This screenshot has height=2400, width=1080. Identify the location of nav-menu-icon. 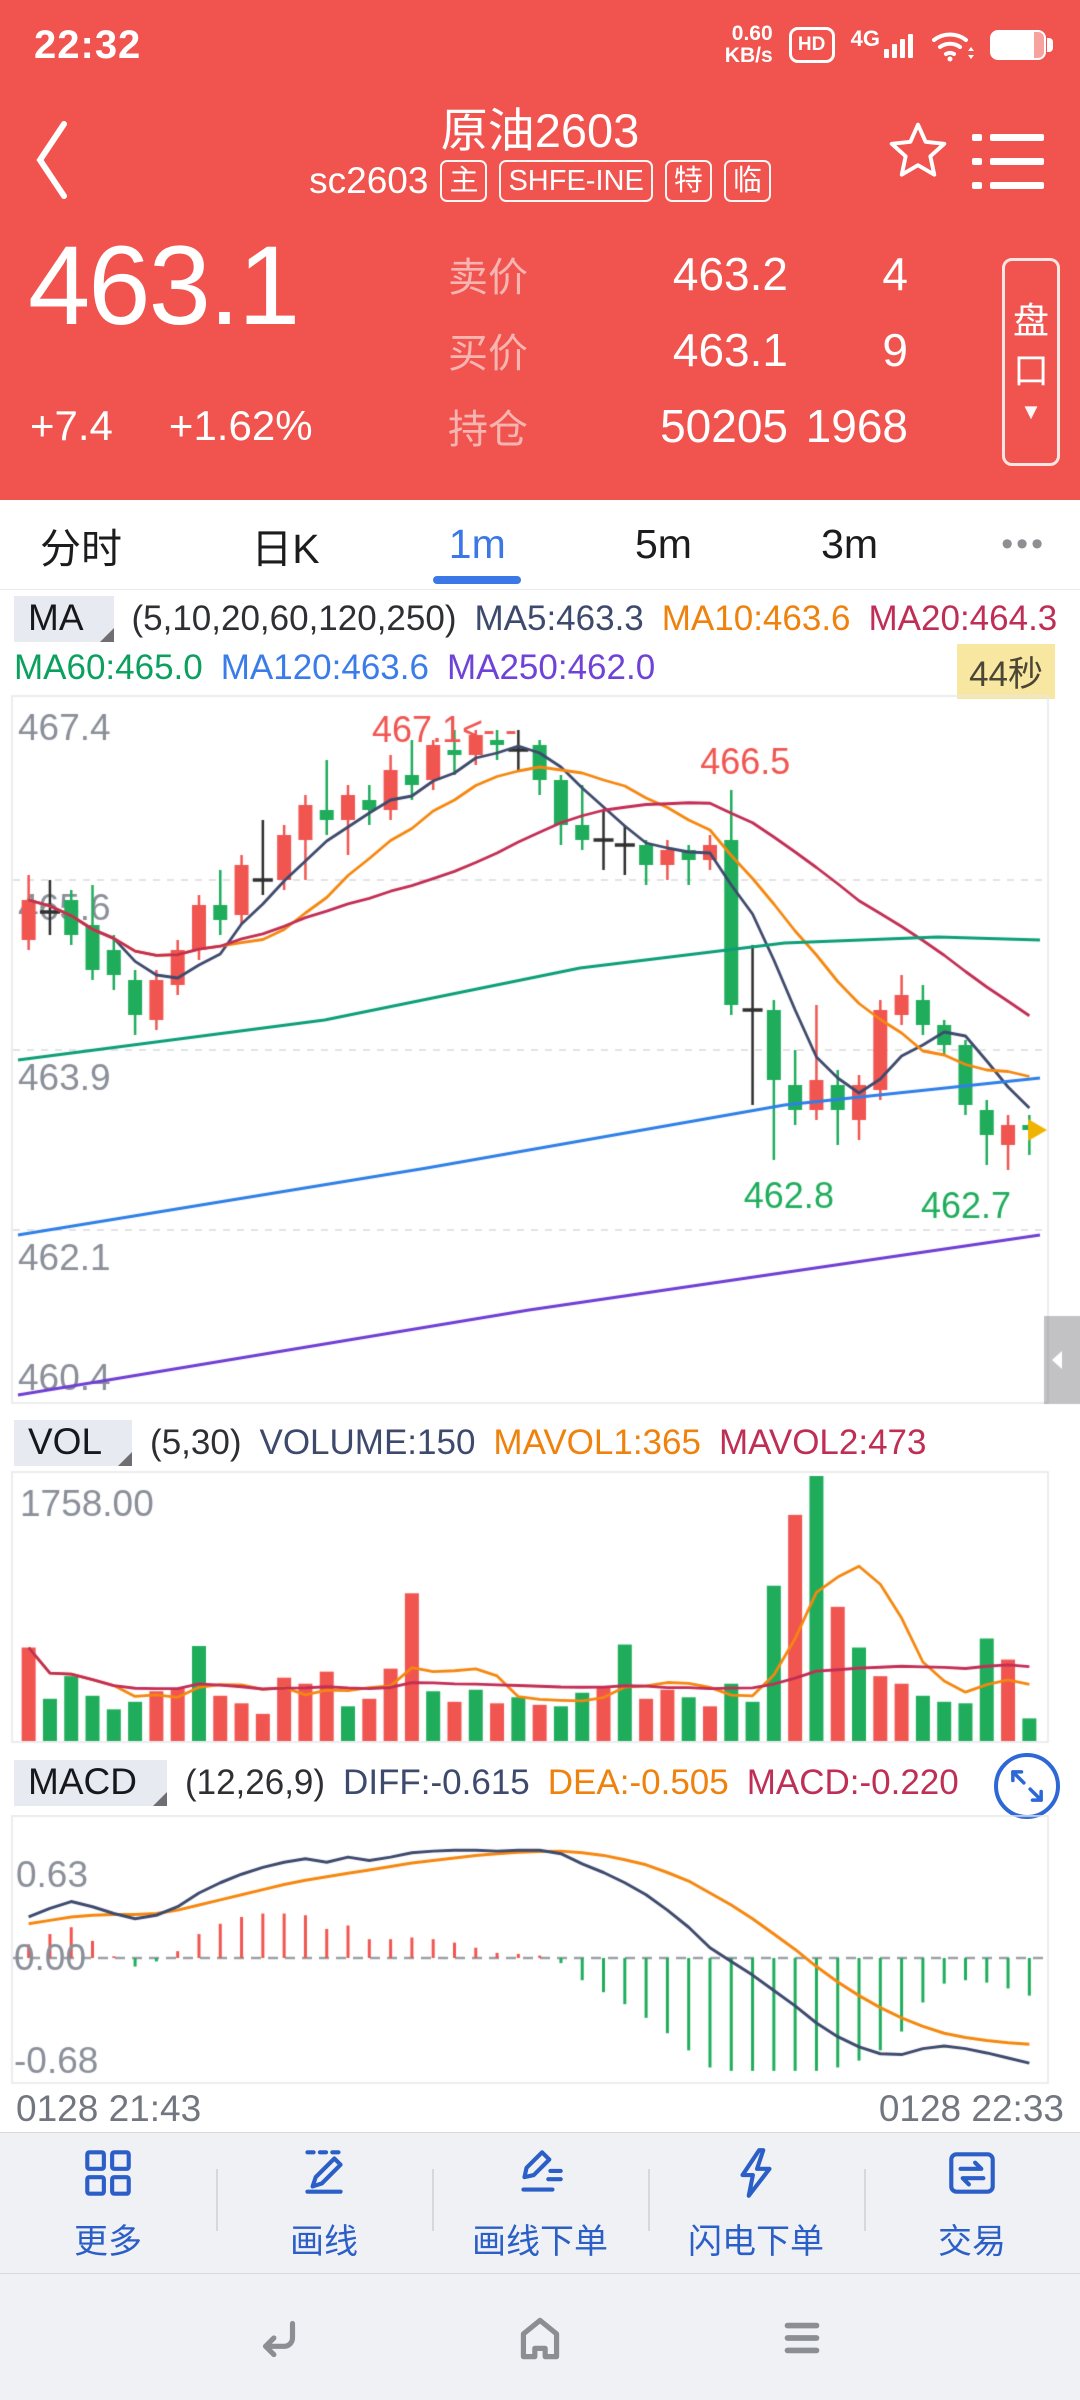
(802, 2337).